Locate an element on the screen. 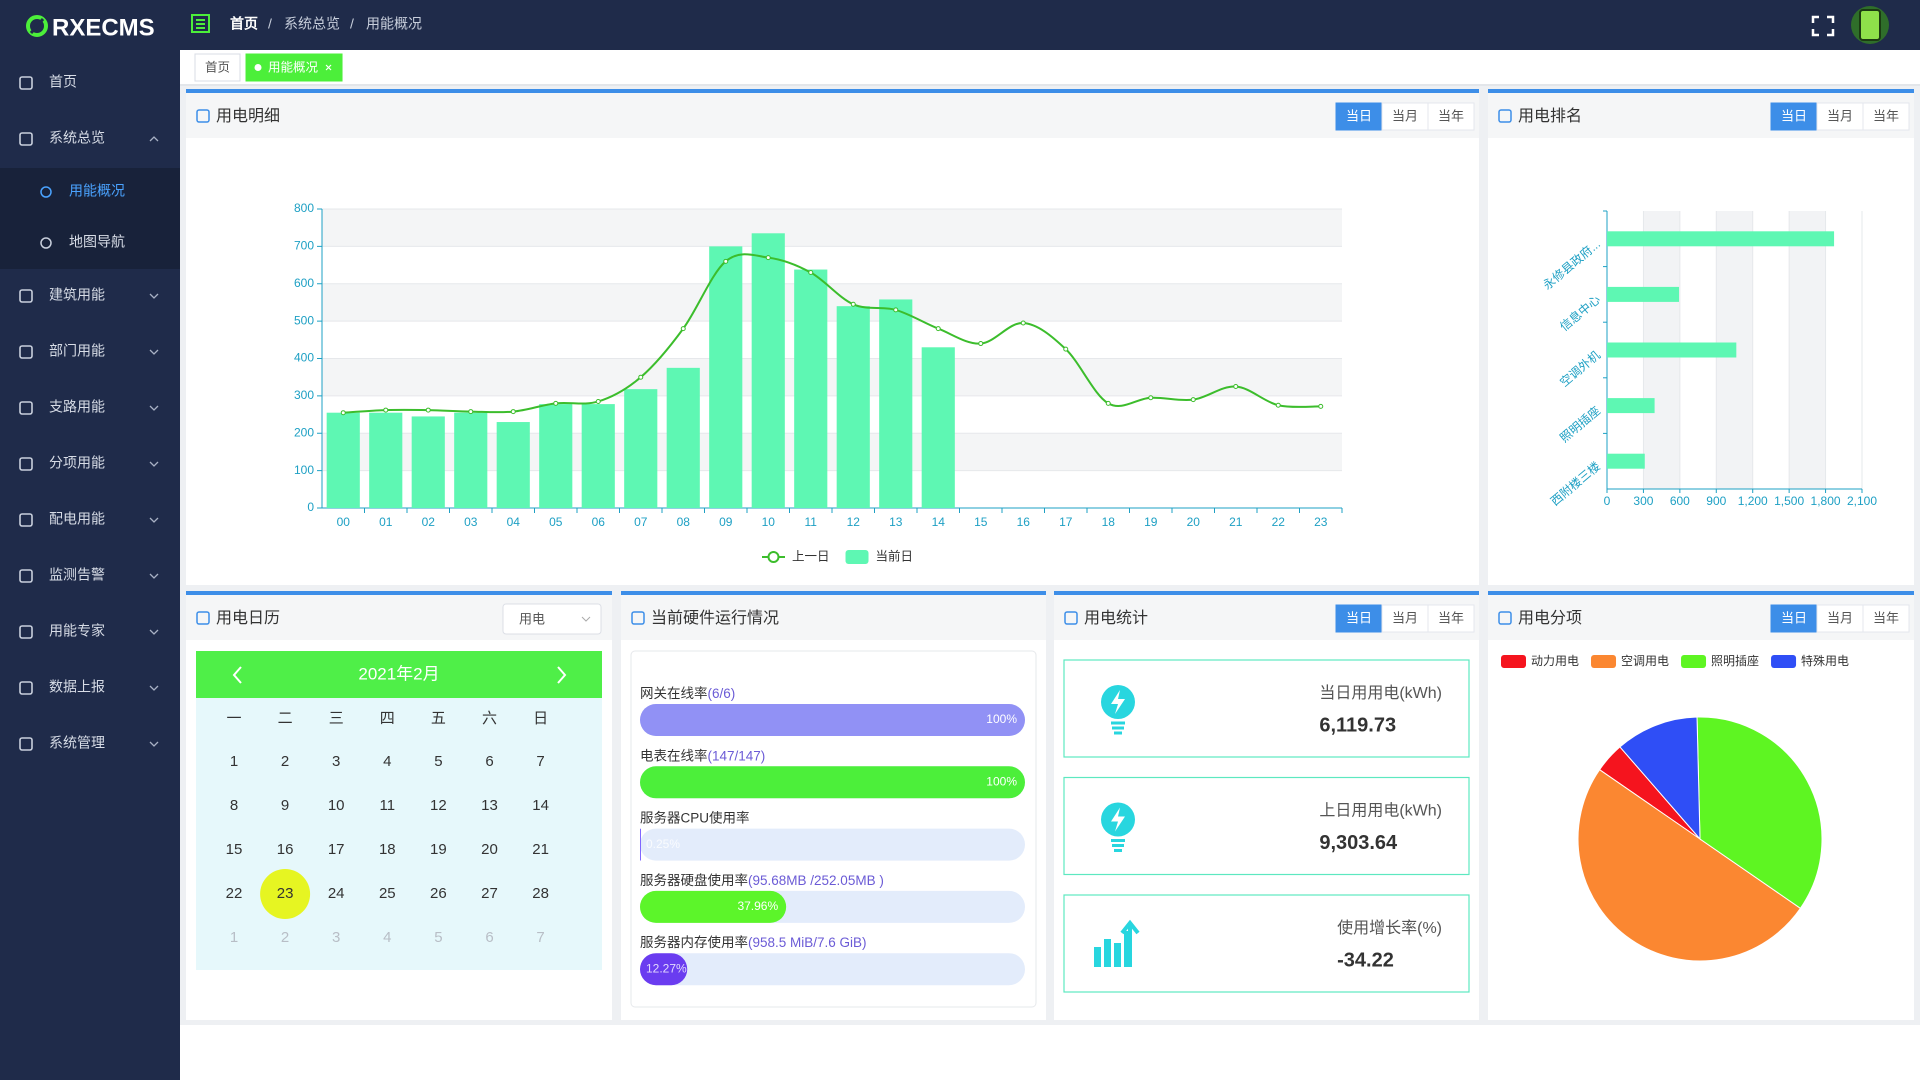 This screenshot has width=1920, height=1080. period-button-label: 当日 is located at coordinates (1794, 115).